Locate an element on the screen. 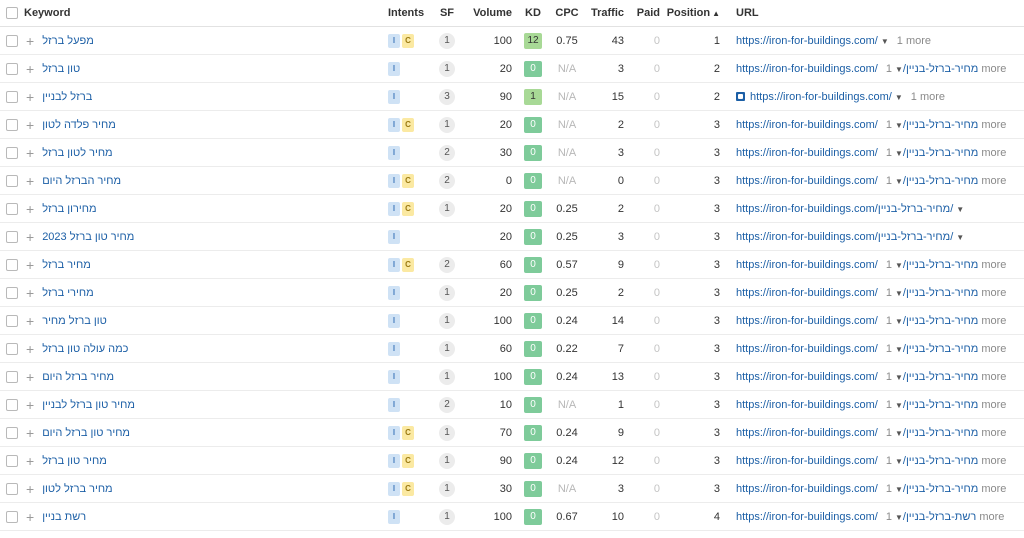 Image resolution: width=1024 pixels, height=538 pixels. keyword-link: טון ברזל is located at coordinates (61, 68).